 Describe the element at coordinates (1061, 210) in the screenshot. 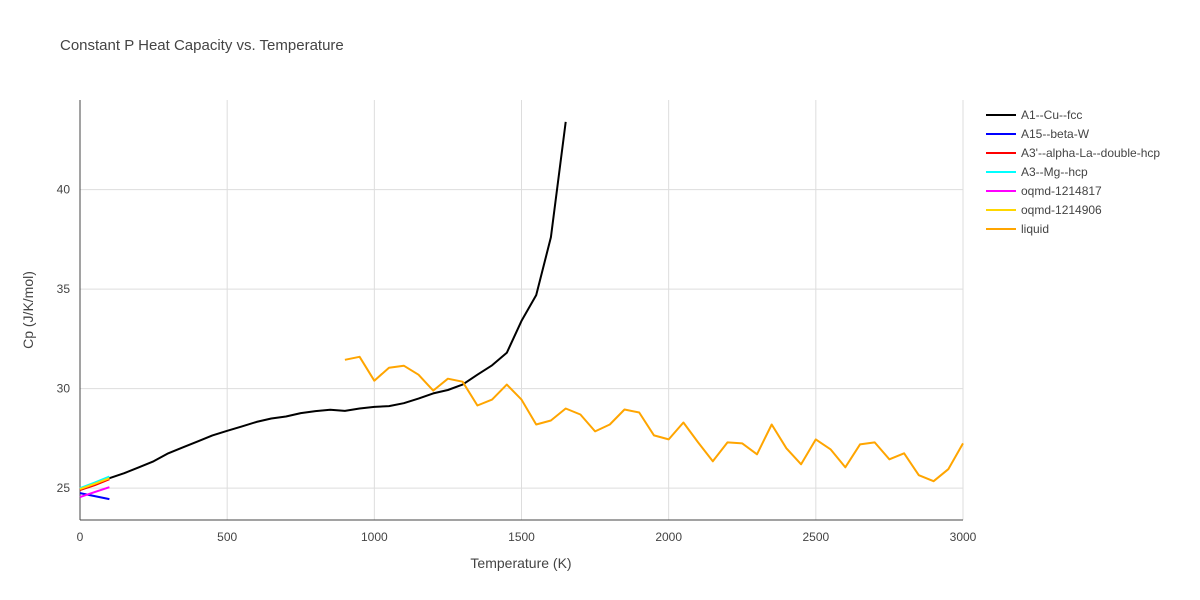

I see `legend-label: oqmd-1214906` at that location.